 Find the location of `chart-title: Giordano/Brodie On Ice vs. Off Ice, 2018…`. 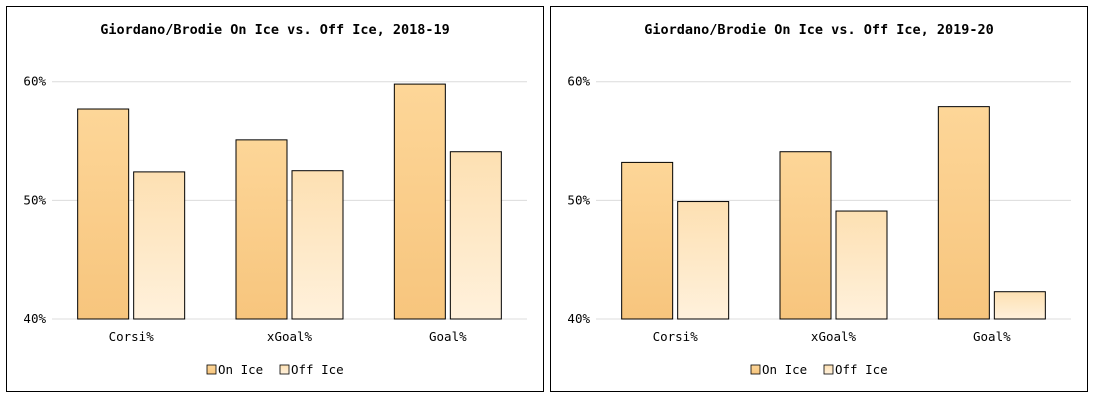

chart-title: Giordano/Brodie On Ice vs. Off Ice, 2018… is located at coordinates (275, 30).